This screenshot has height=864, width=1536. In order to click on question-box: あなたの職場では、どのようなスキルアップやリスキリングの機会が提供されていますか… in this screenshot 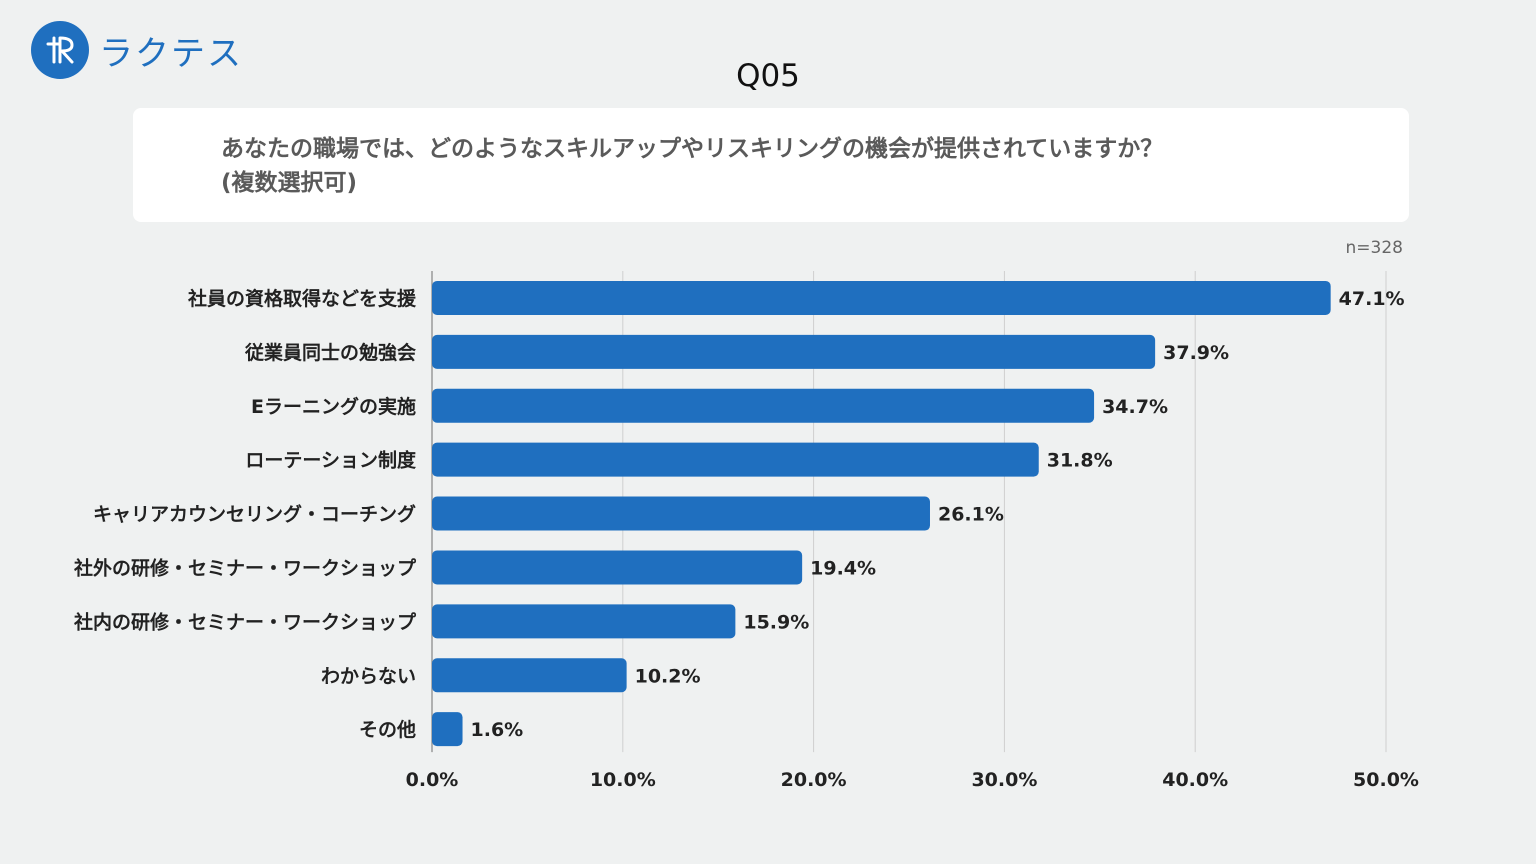, I will do `click(771, 165)`.